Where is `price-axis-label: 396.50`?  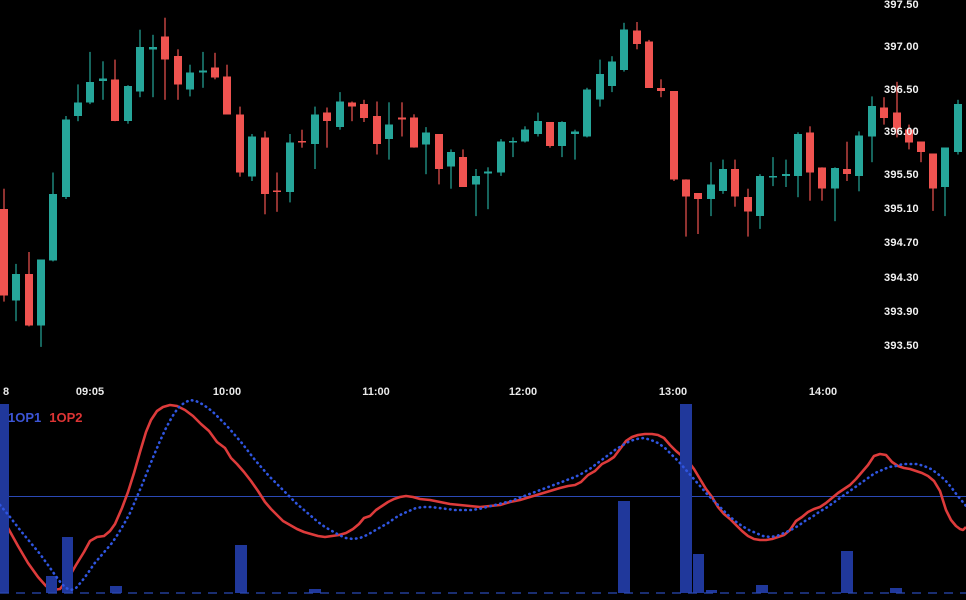
price-axis-label: 396.50 is located at coordinates (901, 90).